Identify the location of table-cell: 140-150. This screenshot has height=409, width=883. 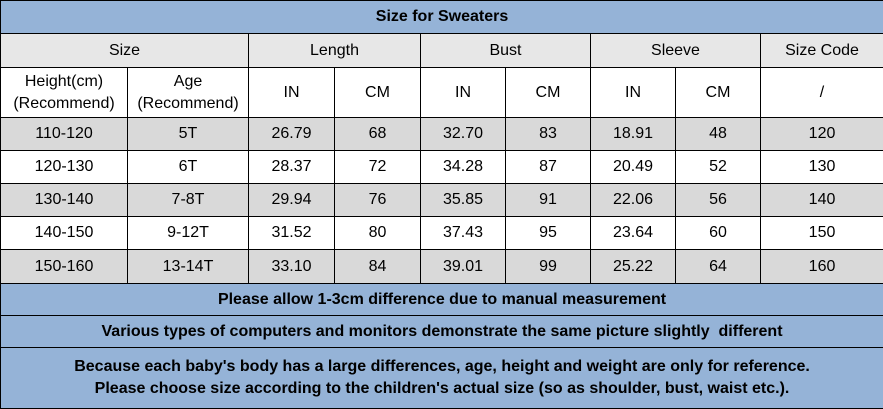
(64, 233).